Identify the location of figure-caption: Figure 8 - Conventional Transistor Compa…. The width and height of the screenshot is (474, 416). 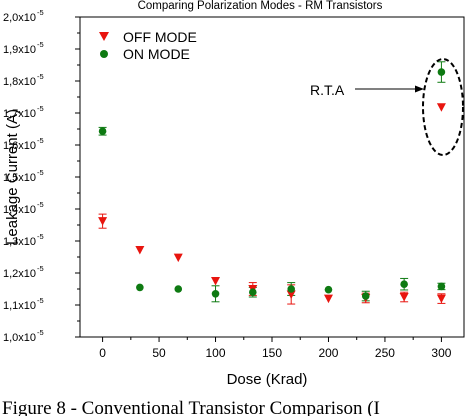
(191, 407).